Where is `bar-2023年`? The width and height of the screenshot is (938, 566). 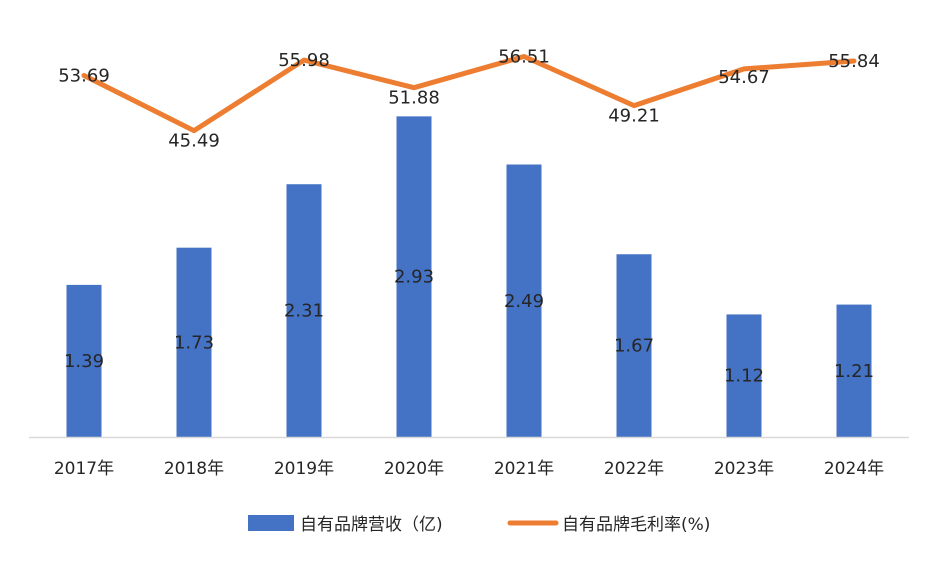
bar-2023年 is located at coordinates (744, 375).